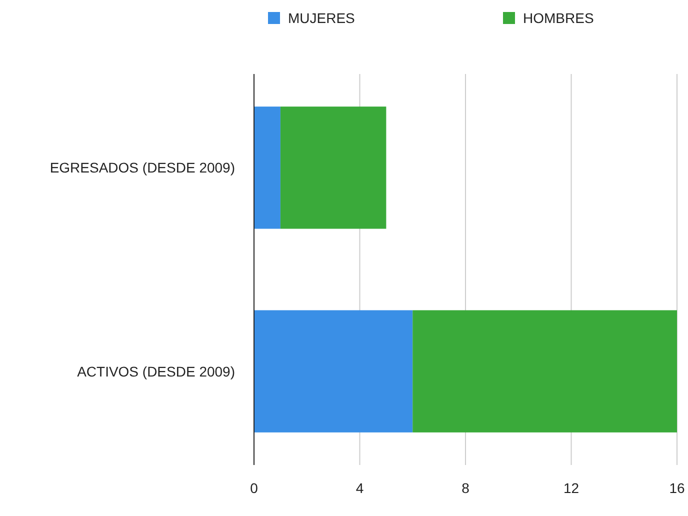  I want to click on x-tick-label: 12, so click(571, 488).